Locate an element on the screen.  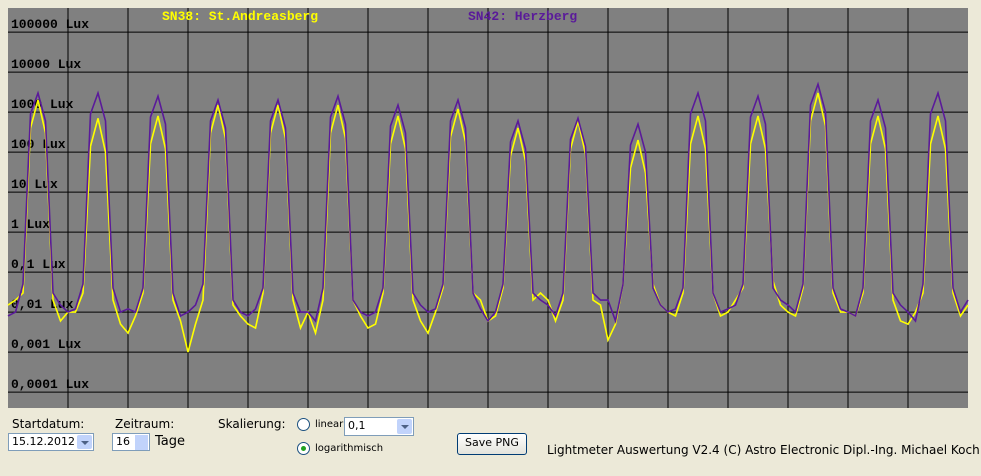
save-button: Save PNG is located at coordinates (492, 444).